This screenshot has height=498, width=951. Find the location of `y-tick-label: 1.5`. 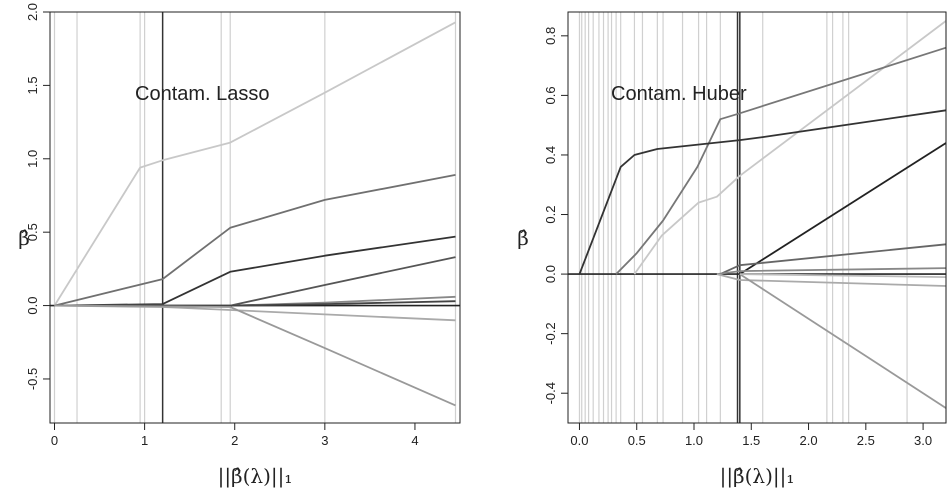

y-tick-label: 1.5 is located at coordinates (32, 85).